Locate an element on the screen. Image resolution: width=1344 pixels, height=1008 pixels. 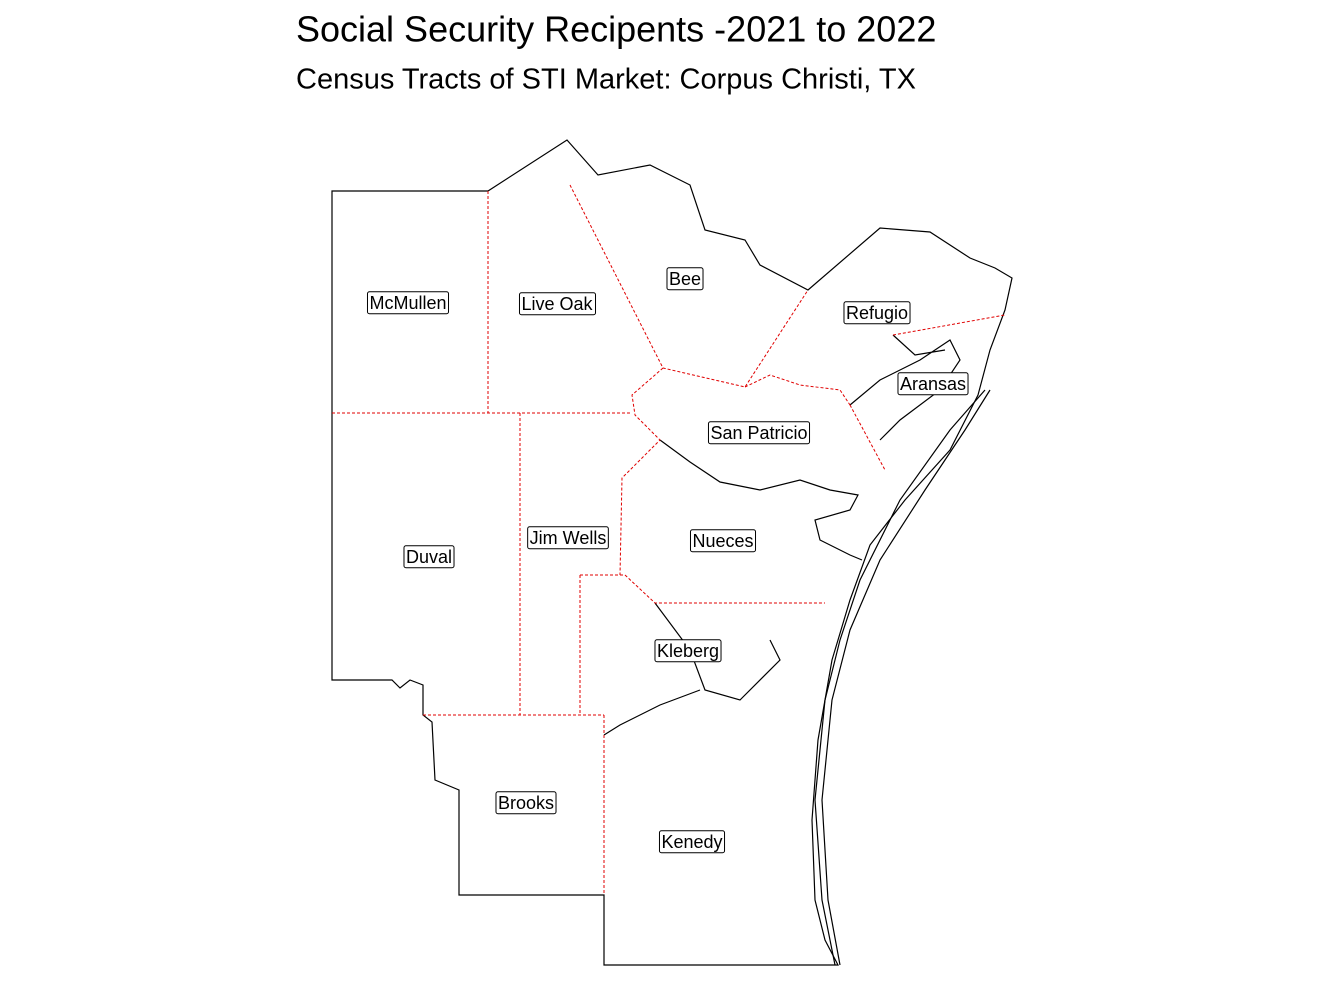
county-label: Aransas is located at coordinates (933, 384).